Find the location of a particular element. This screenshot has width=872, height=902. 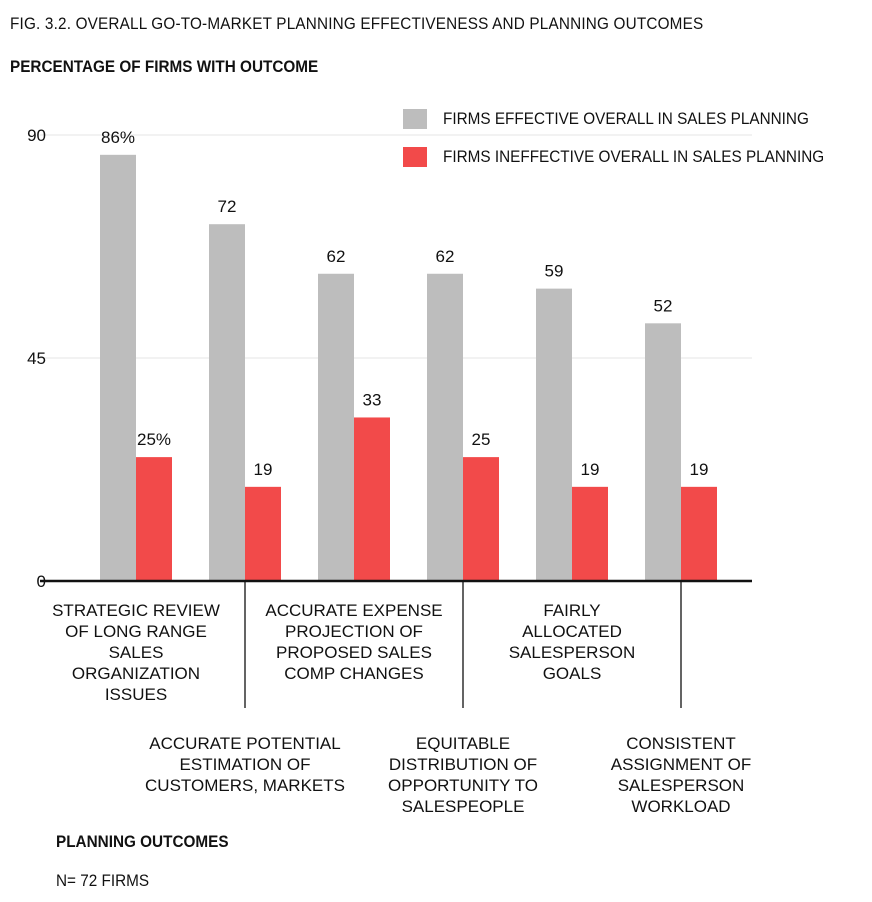

category-label-4-line-3: OPPORTUNITY TO is located at coordinates (463, 785).